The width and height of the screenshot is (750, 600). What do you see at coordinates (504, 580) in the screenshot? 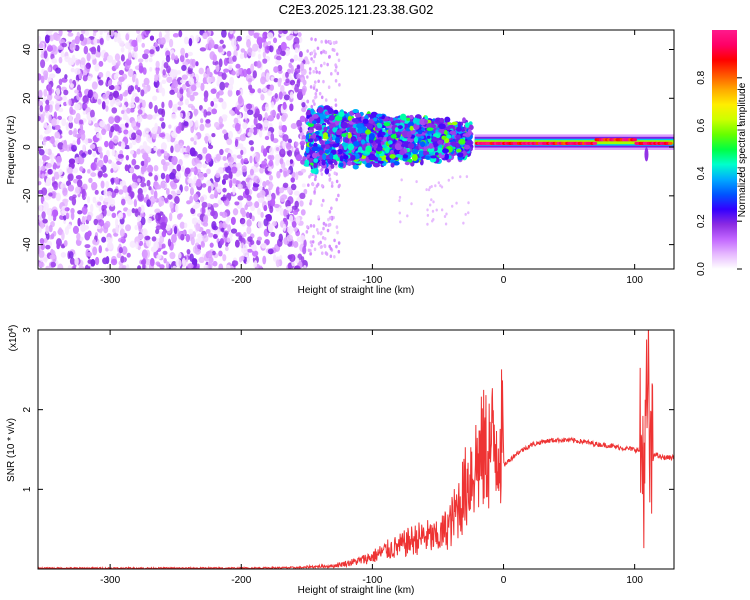
I see `x-tick-label: 0` at bounding box center [504, 580].